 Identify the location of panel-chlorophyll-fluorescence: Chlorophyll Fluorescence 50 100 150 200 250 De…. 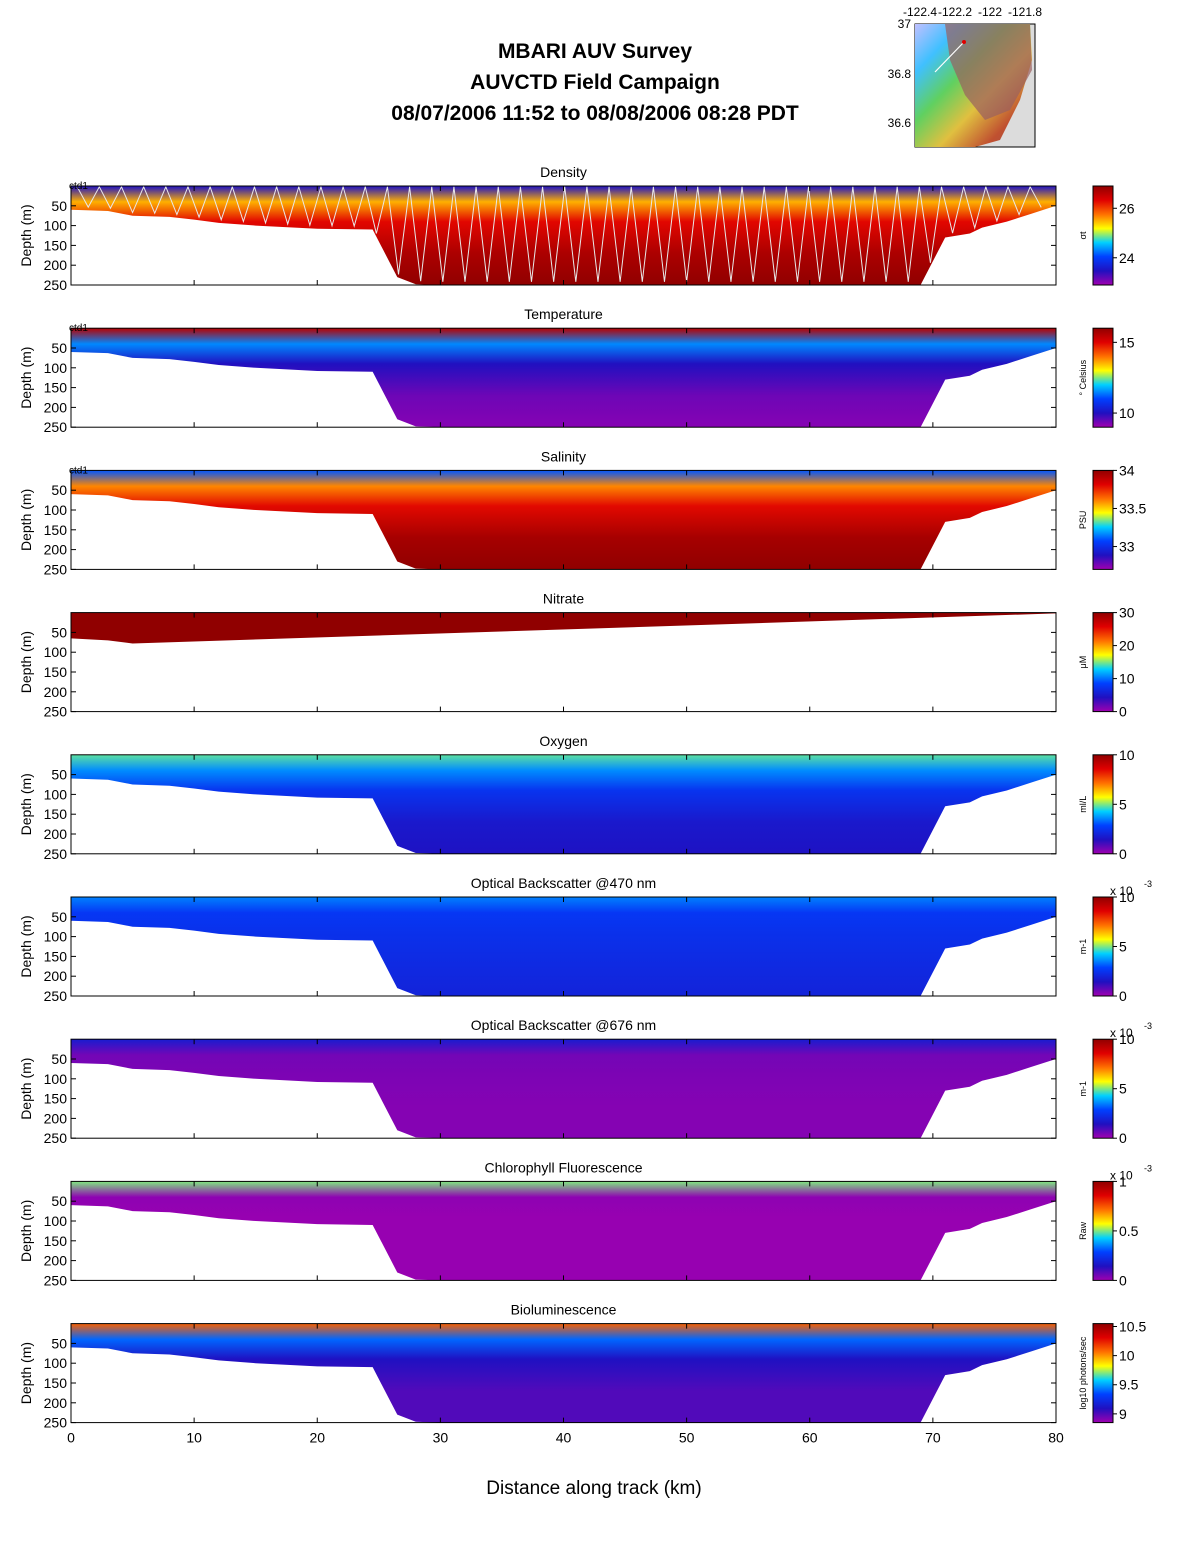
(585, 1223).